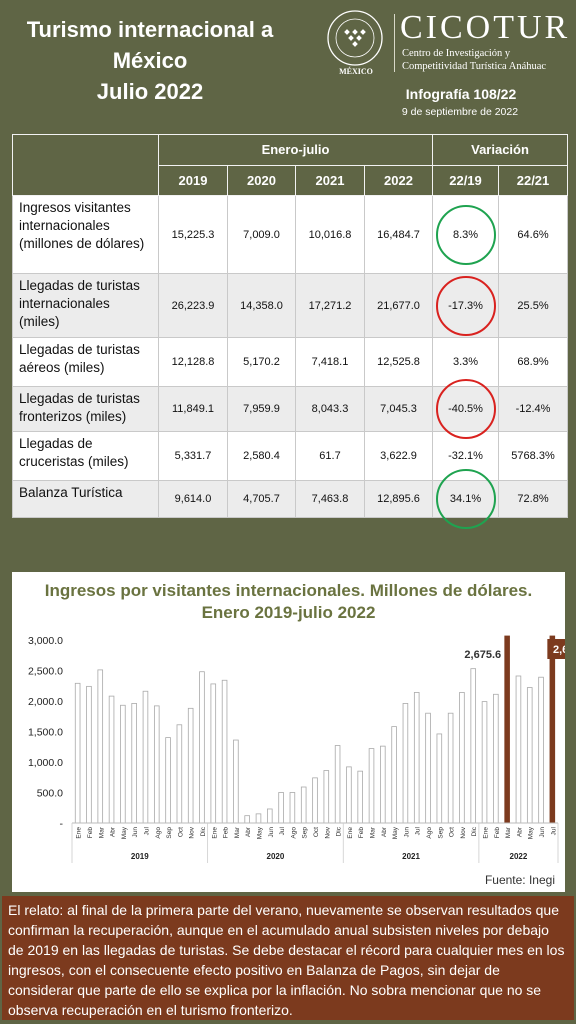 The width and height of the screenshot is (576, 1024). I want to click on publication-date: 9 de septiembre de 2022, so click(460, 112).